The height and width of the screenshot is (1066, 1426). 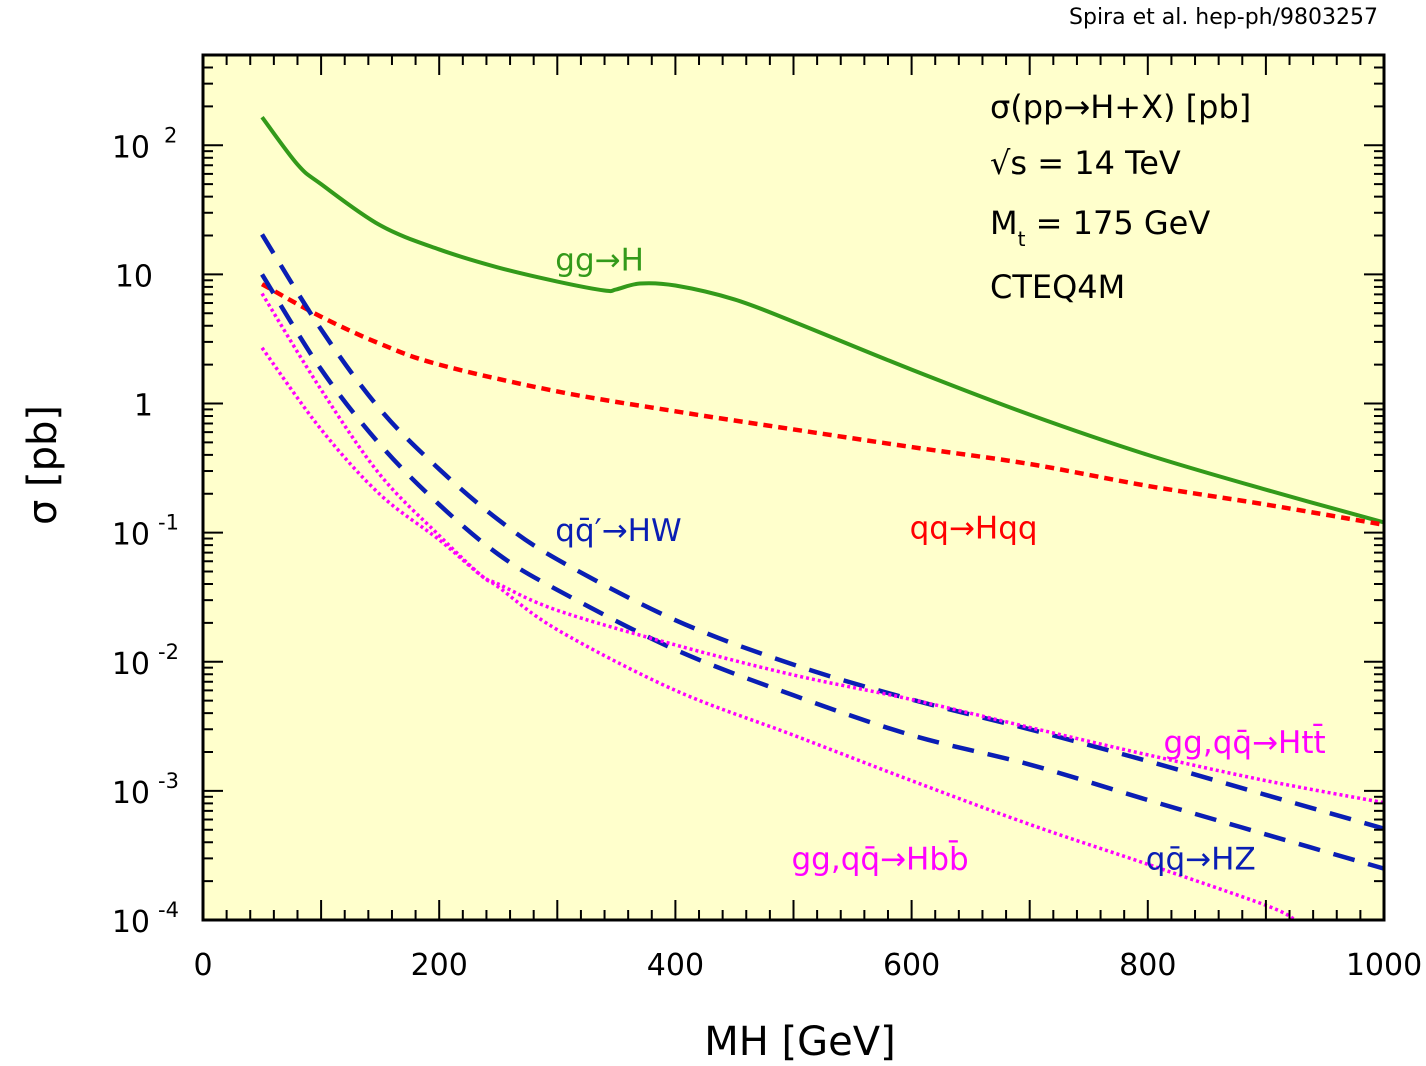 I want to click on info-mt-value: = 175 GeV, so click(x=1117, y=223).